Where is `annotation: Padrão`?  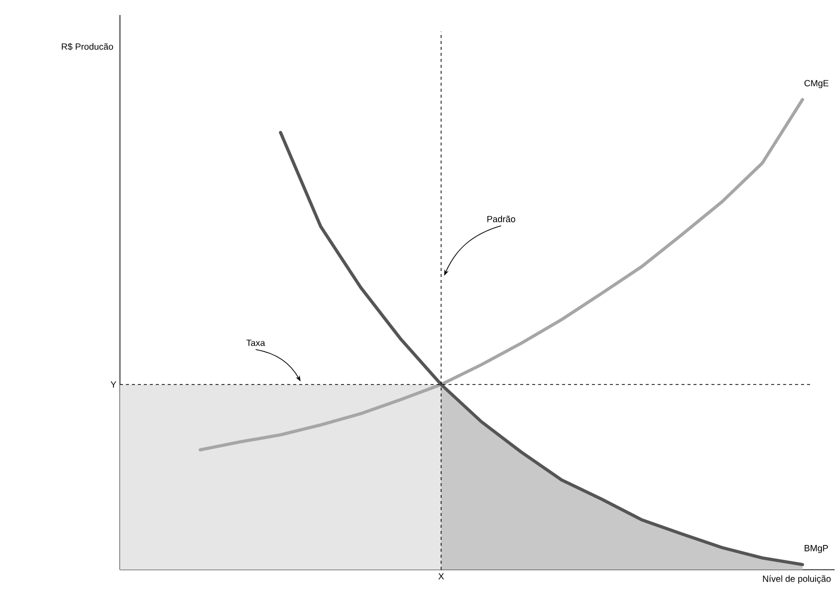
annotation: Padrão is located at coordinates (501, 219).